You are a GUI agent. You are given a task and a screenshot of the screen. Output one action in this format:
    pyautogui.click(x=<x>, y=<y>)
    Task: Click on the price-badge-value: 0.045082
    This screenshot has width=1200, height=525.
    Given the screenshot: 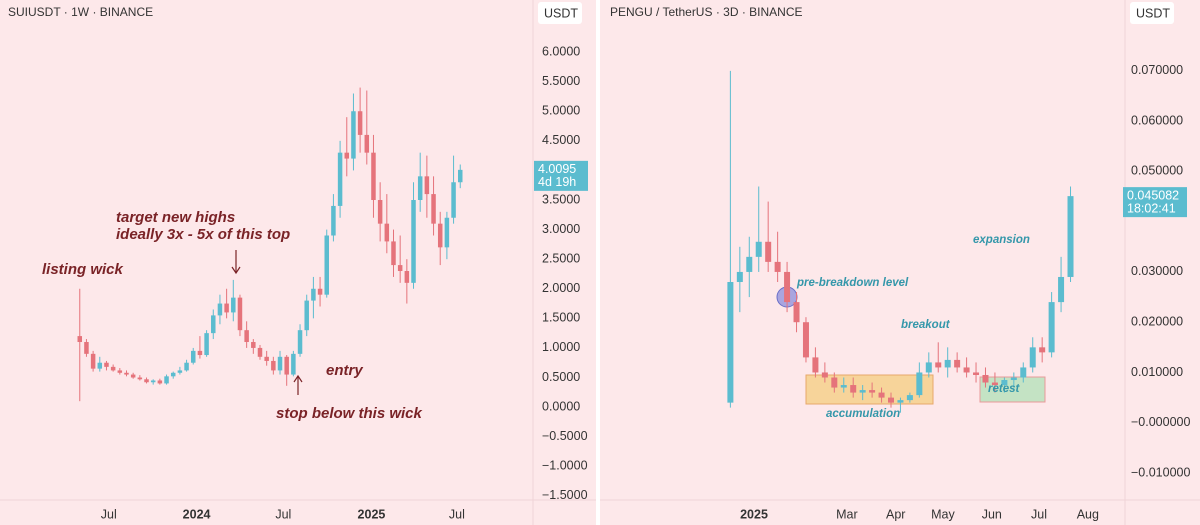 What is the action you would take?
    pyautogui.click(x=1153, y=195)
    